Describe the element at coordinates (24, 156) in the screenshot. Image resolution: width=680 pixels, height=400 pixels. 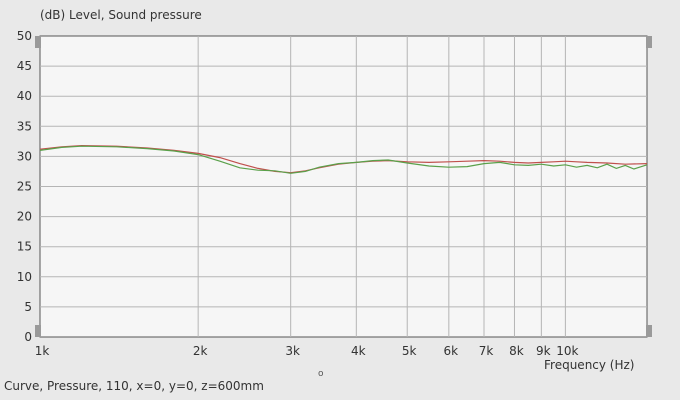
I see `y-tick-label: 30` at that location.